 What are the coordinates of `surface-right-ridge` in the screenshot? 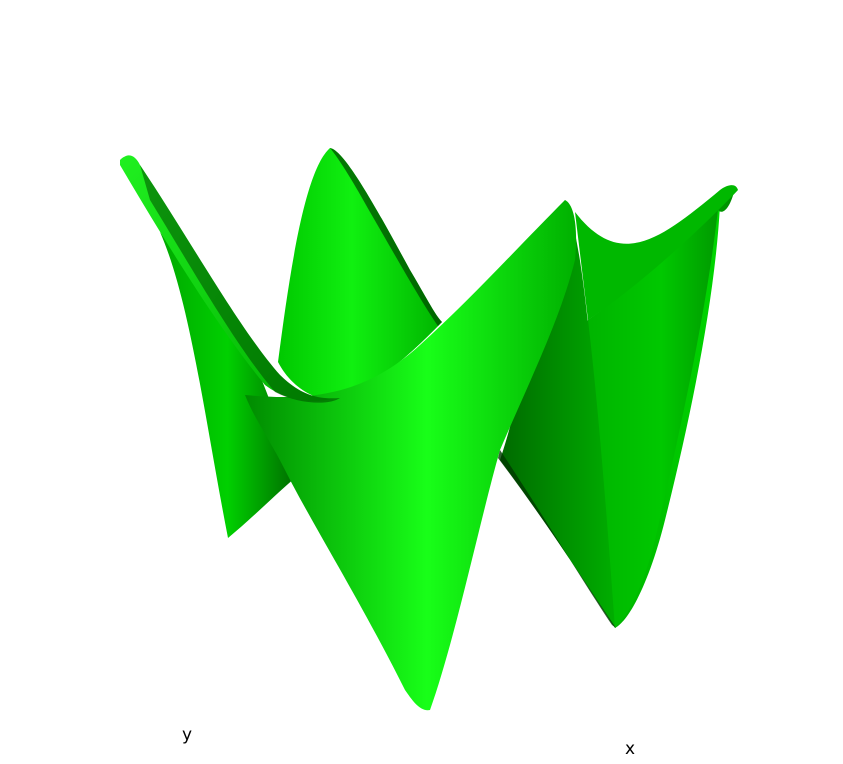 It's located at (656, 252).